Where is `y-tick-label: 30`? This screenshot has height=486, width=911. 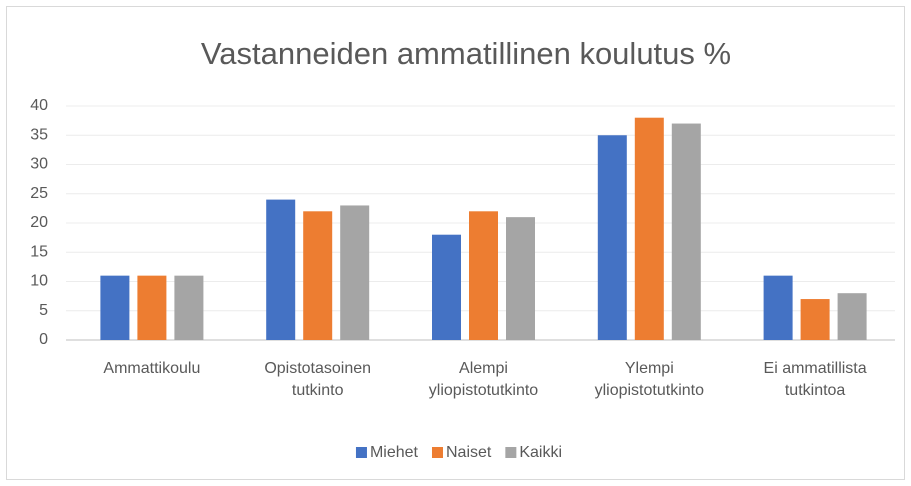
y-tick-label: 30 is located at coordinates (39, 164).